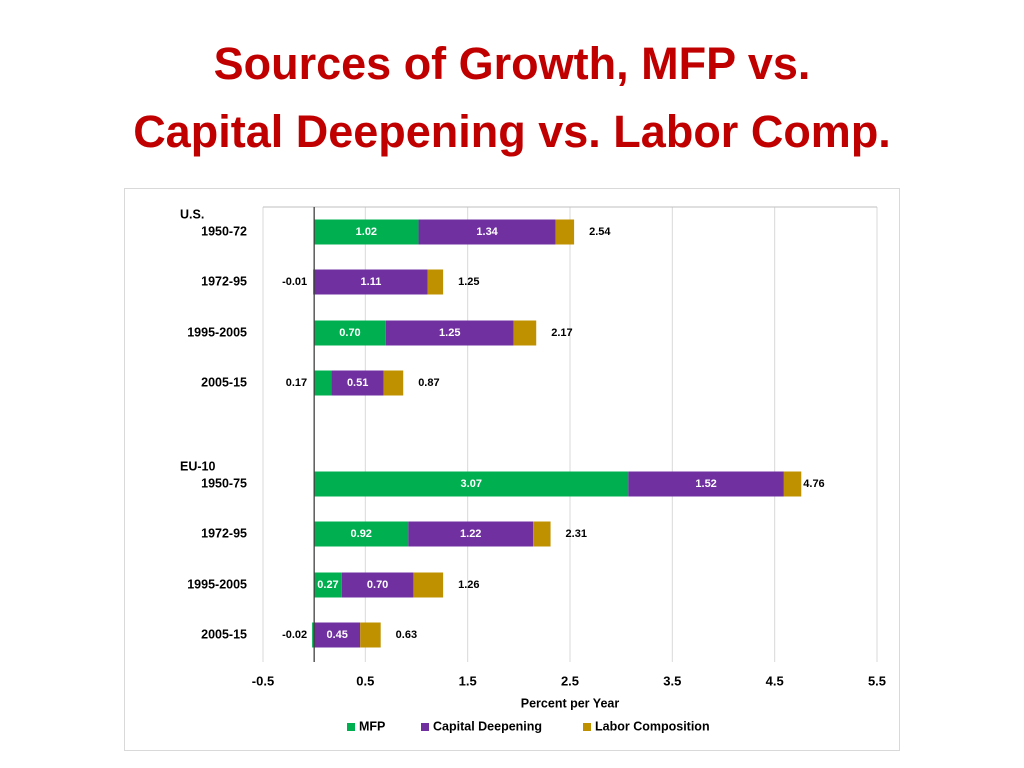  I want to click on x-tick-label: 4.5, so click(775, 680).